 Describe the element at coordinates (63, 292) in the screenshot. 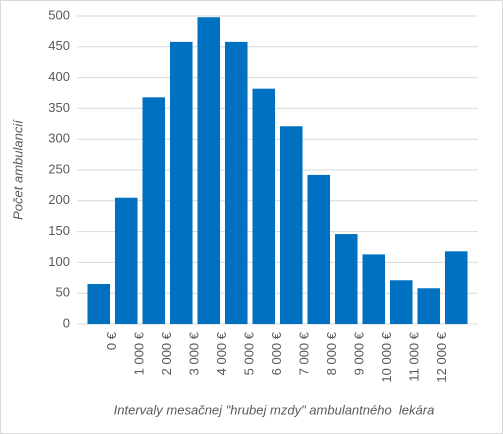

I see `y-tick-label: 50` at that location.